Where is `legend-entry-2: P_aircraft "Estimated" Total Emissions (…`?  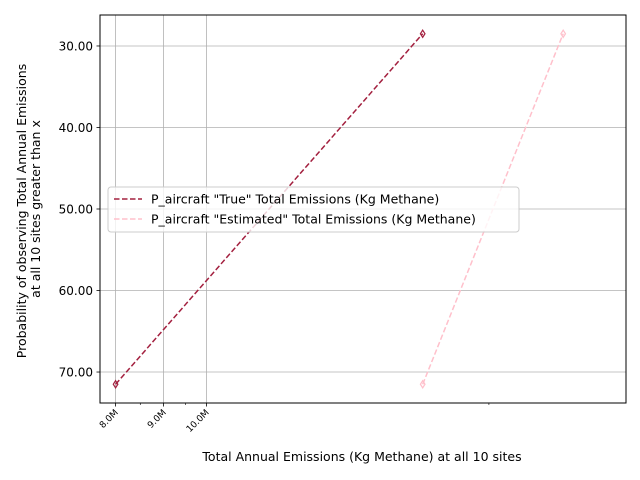
legend-entry-2: P_aircraft "Estimated" Total Emissions (… is located at coordinates (295, 219).